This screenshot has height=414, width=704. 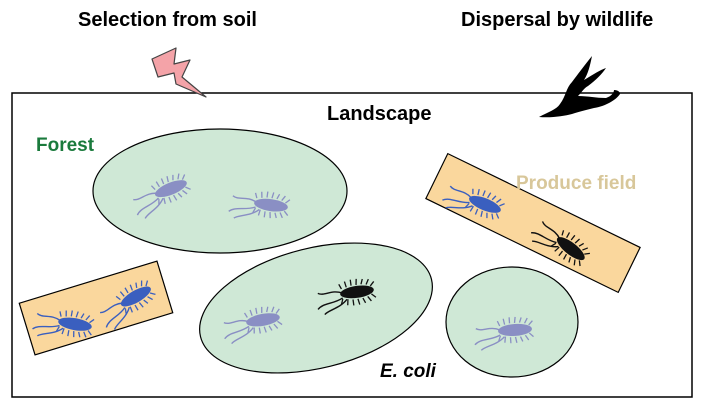 I want to click on landscape-label: Landscape, so click(x=379, y=114).